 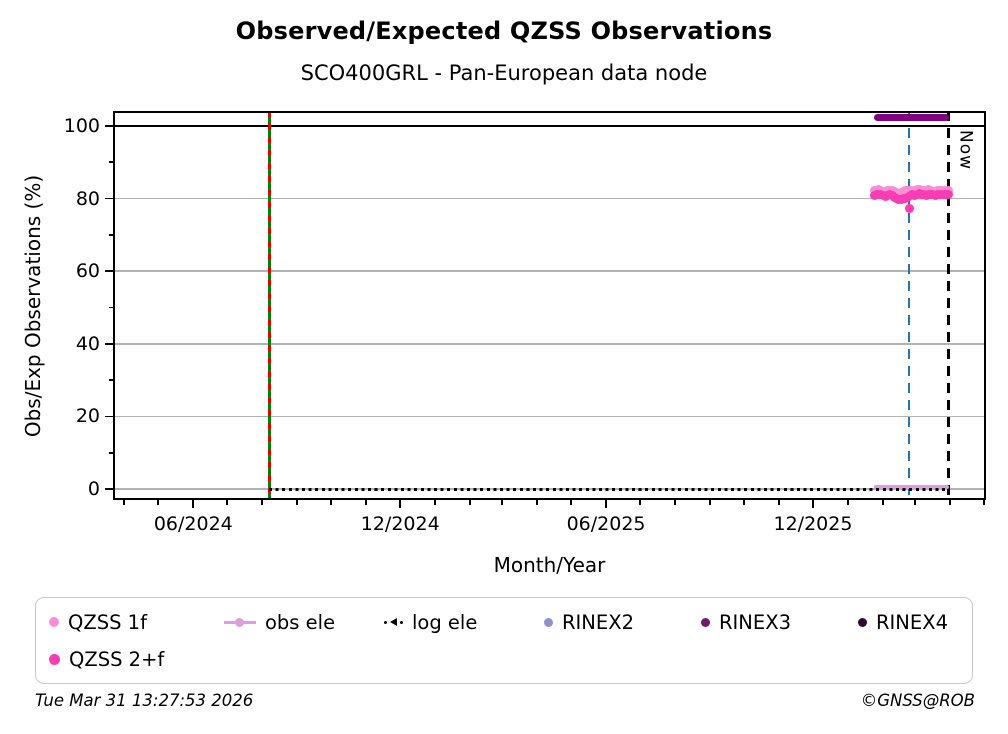 I want to click on data-point, so click(x=949, y=194).